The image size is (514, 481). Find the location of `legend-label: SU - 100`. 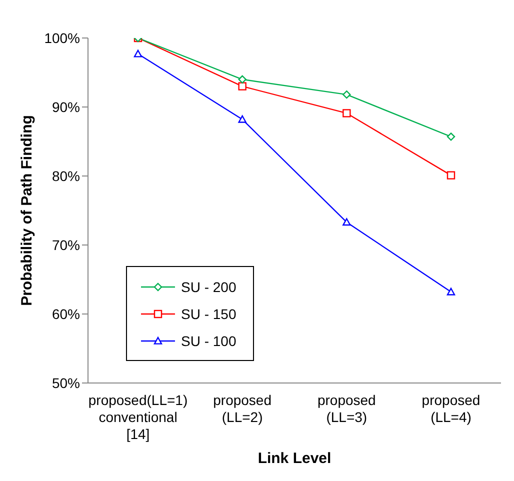

legend-label: SU - 100 is located at coordinates (208, 340).